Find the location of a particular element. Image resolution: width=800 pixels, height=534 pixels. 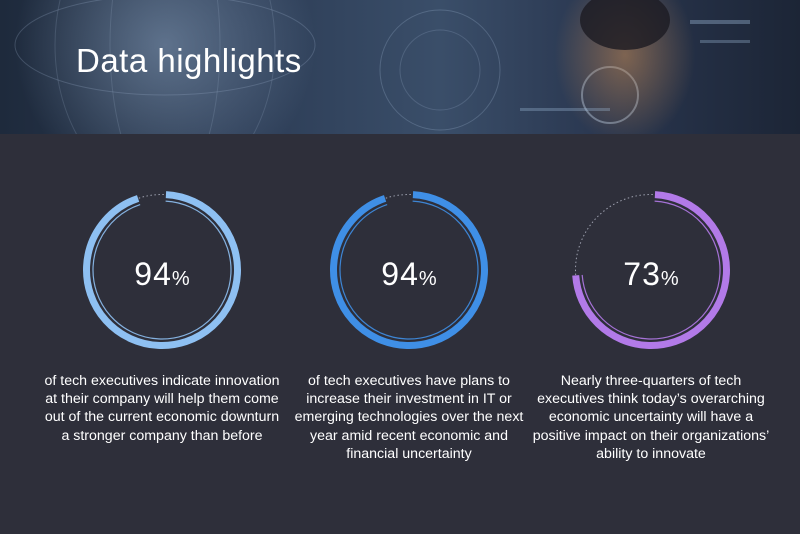

stat-value: 73% is located at coordinates (651, 274).